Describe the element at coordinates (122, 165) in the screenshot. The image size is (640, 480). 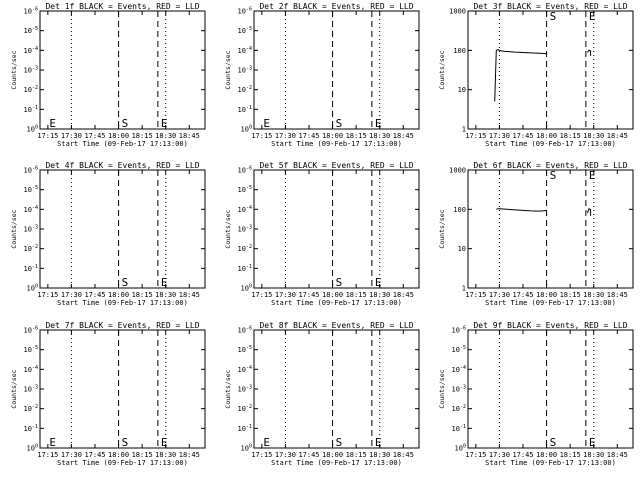
I see `panel-title: Det 4f BLACK = Events, RED = LLD` at that location.